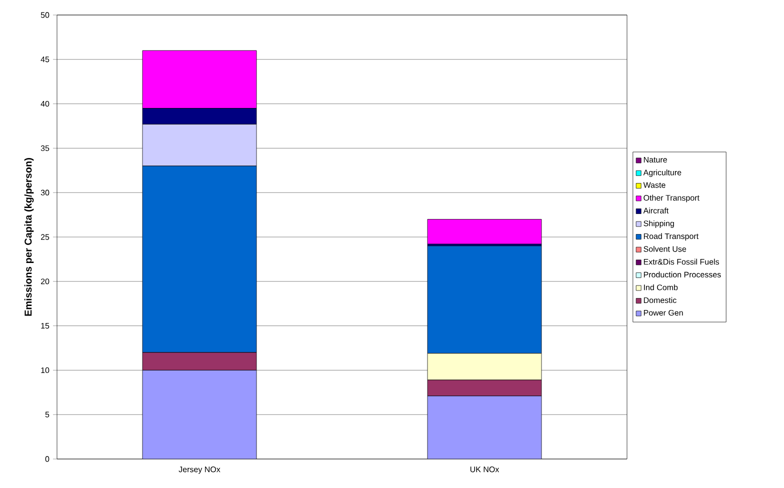  Describe the element at coordinates (45, 103) in the screenshot. I see `y-tick-label: 40` at that location.